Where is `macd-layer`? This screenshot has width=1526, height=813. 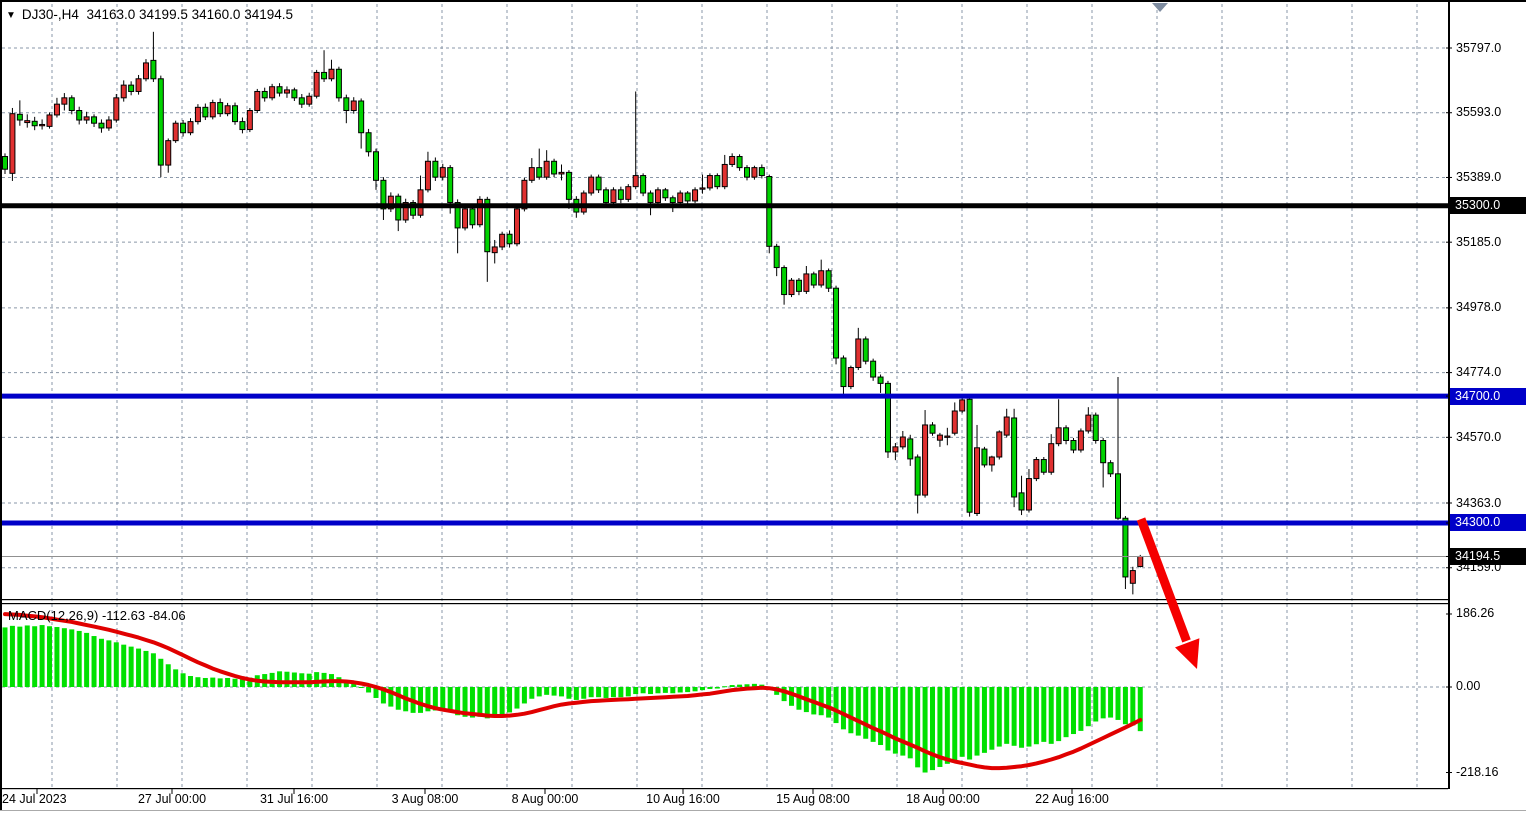
macd-layer is located at coordinates (572, 692).